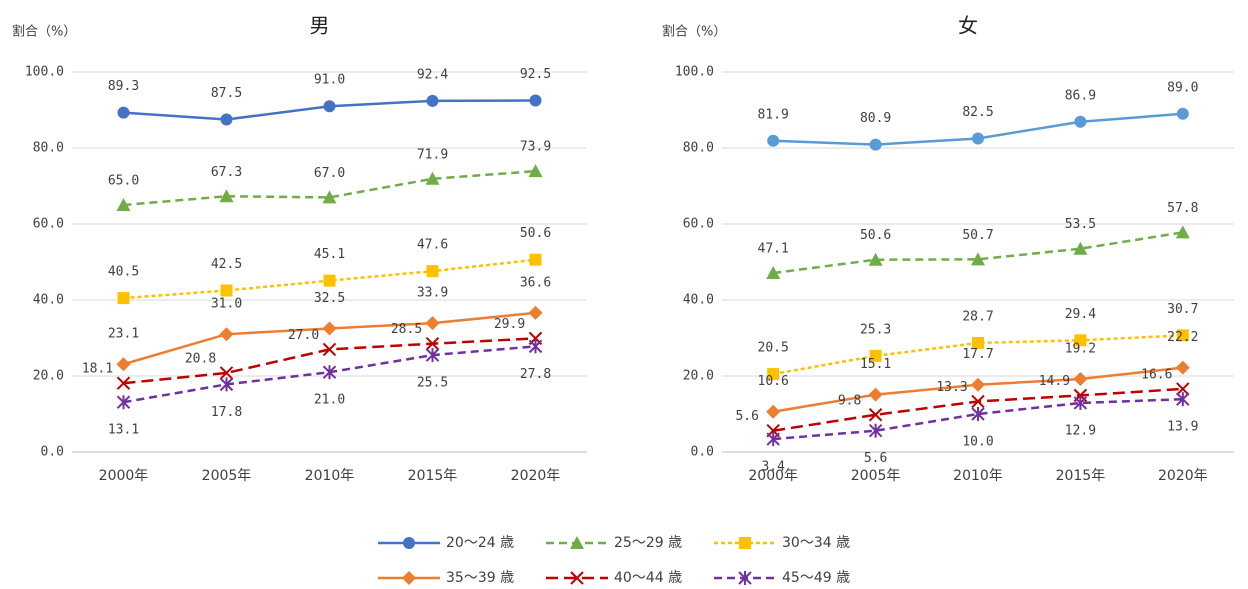  Describe the element at coordinates (123, 334) in the screenshot. I see `data-label: 23.1` at that location.